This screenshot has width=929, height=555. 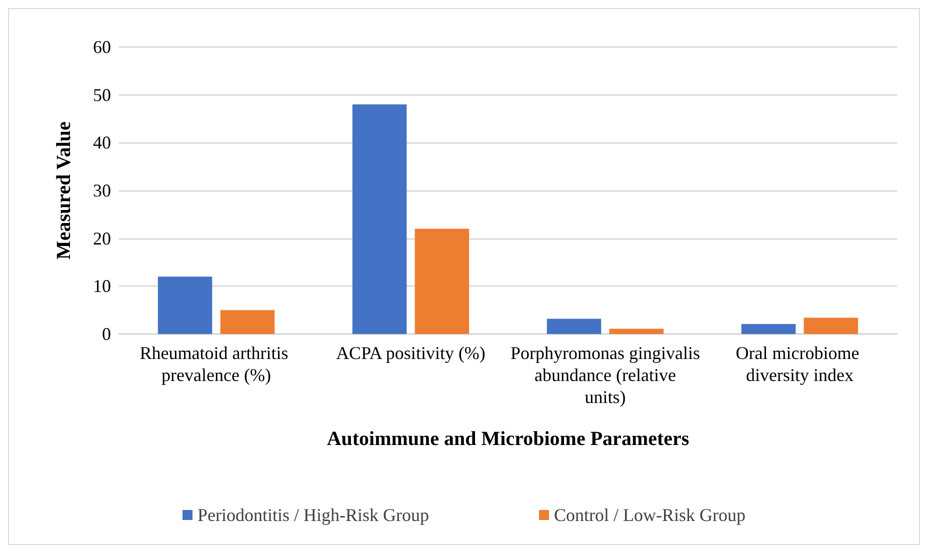 What do you see at coordinates (411, 353) in the screenshot?
I see `x-tick-label: ACPA positivity (%)` at bounding box center [411, 353].